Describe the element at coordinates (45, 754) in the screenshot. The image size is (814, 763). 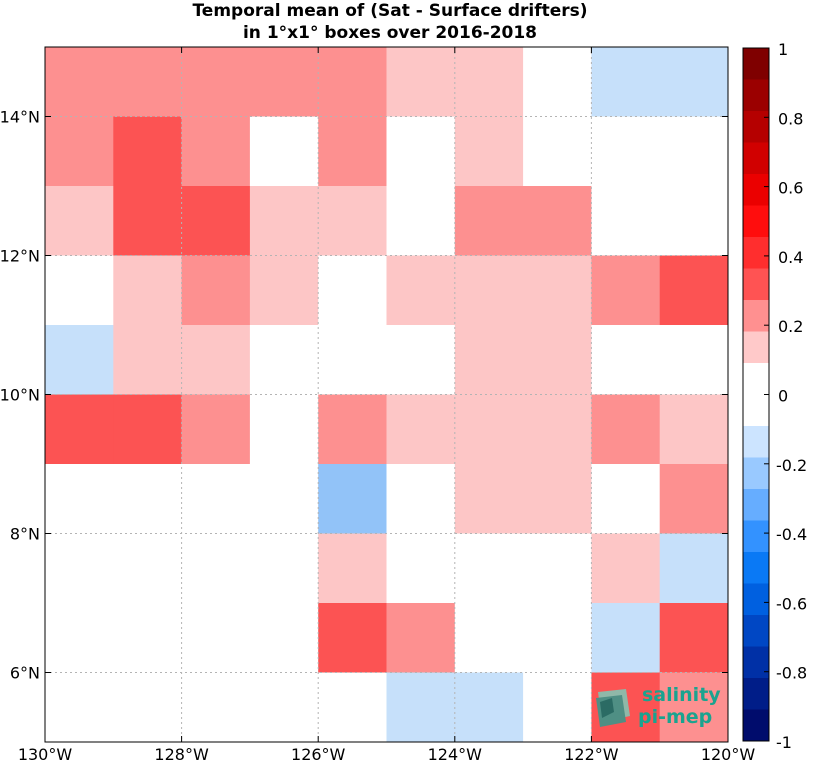
I see `x-tick-label: 130°W` at that location.